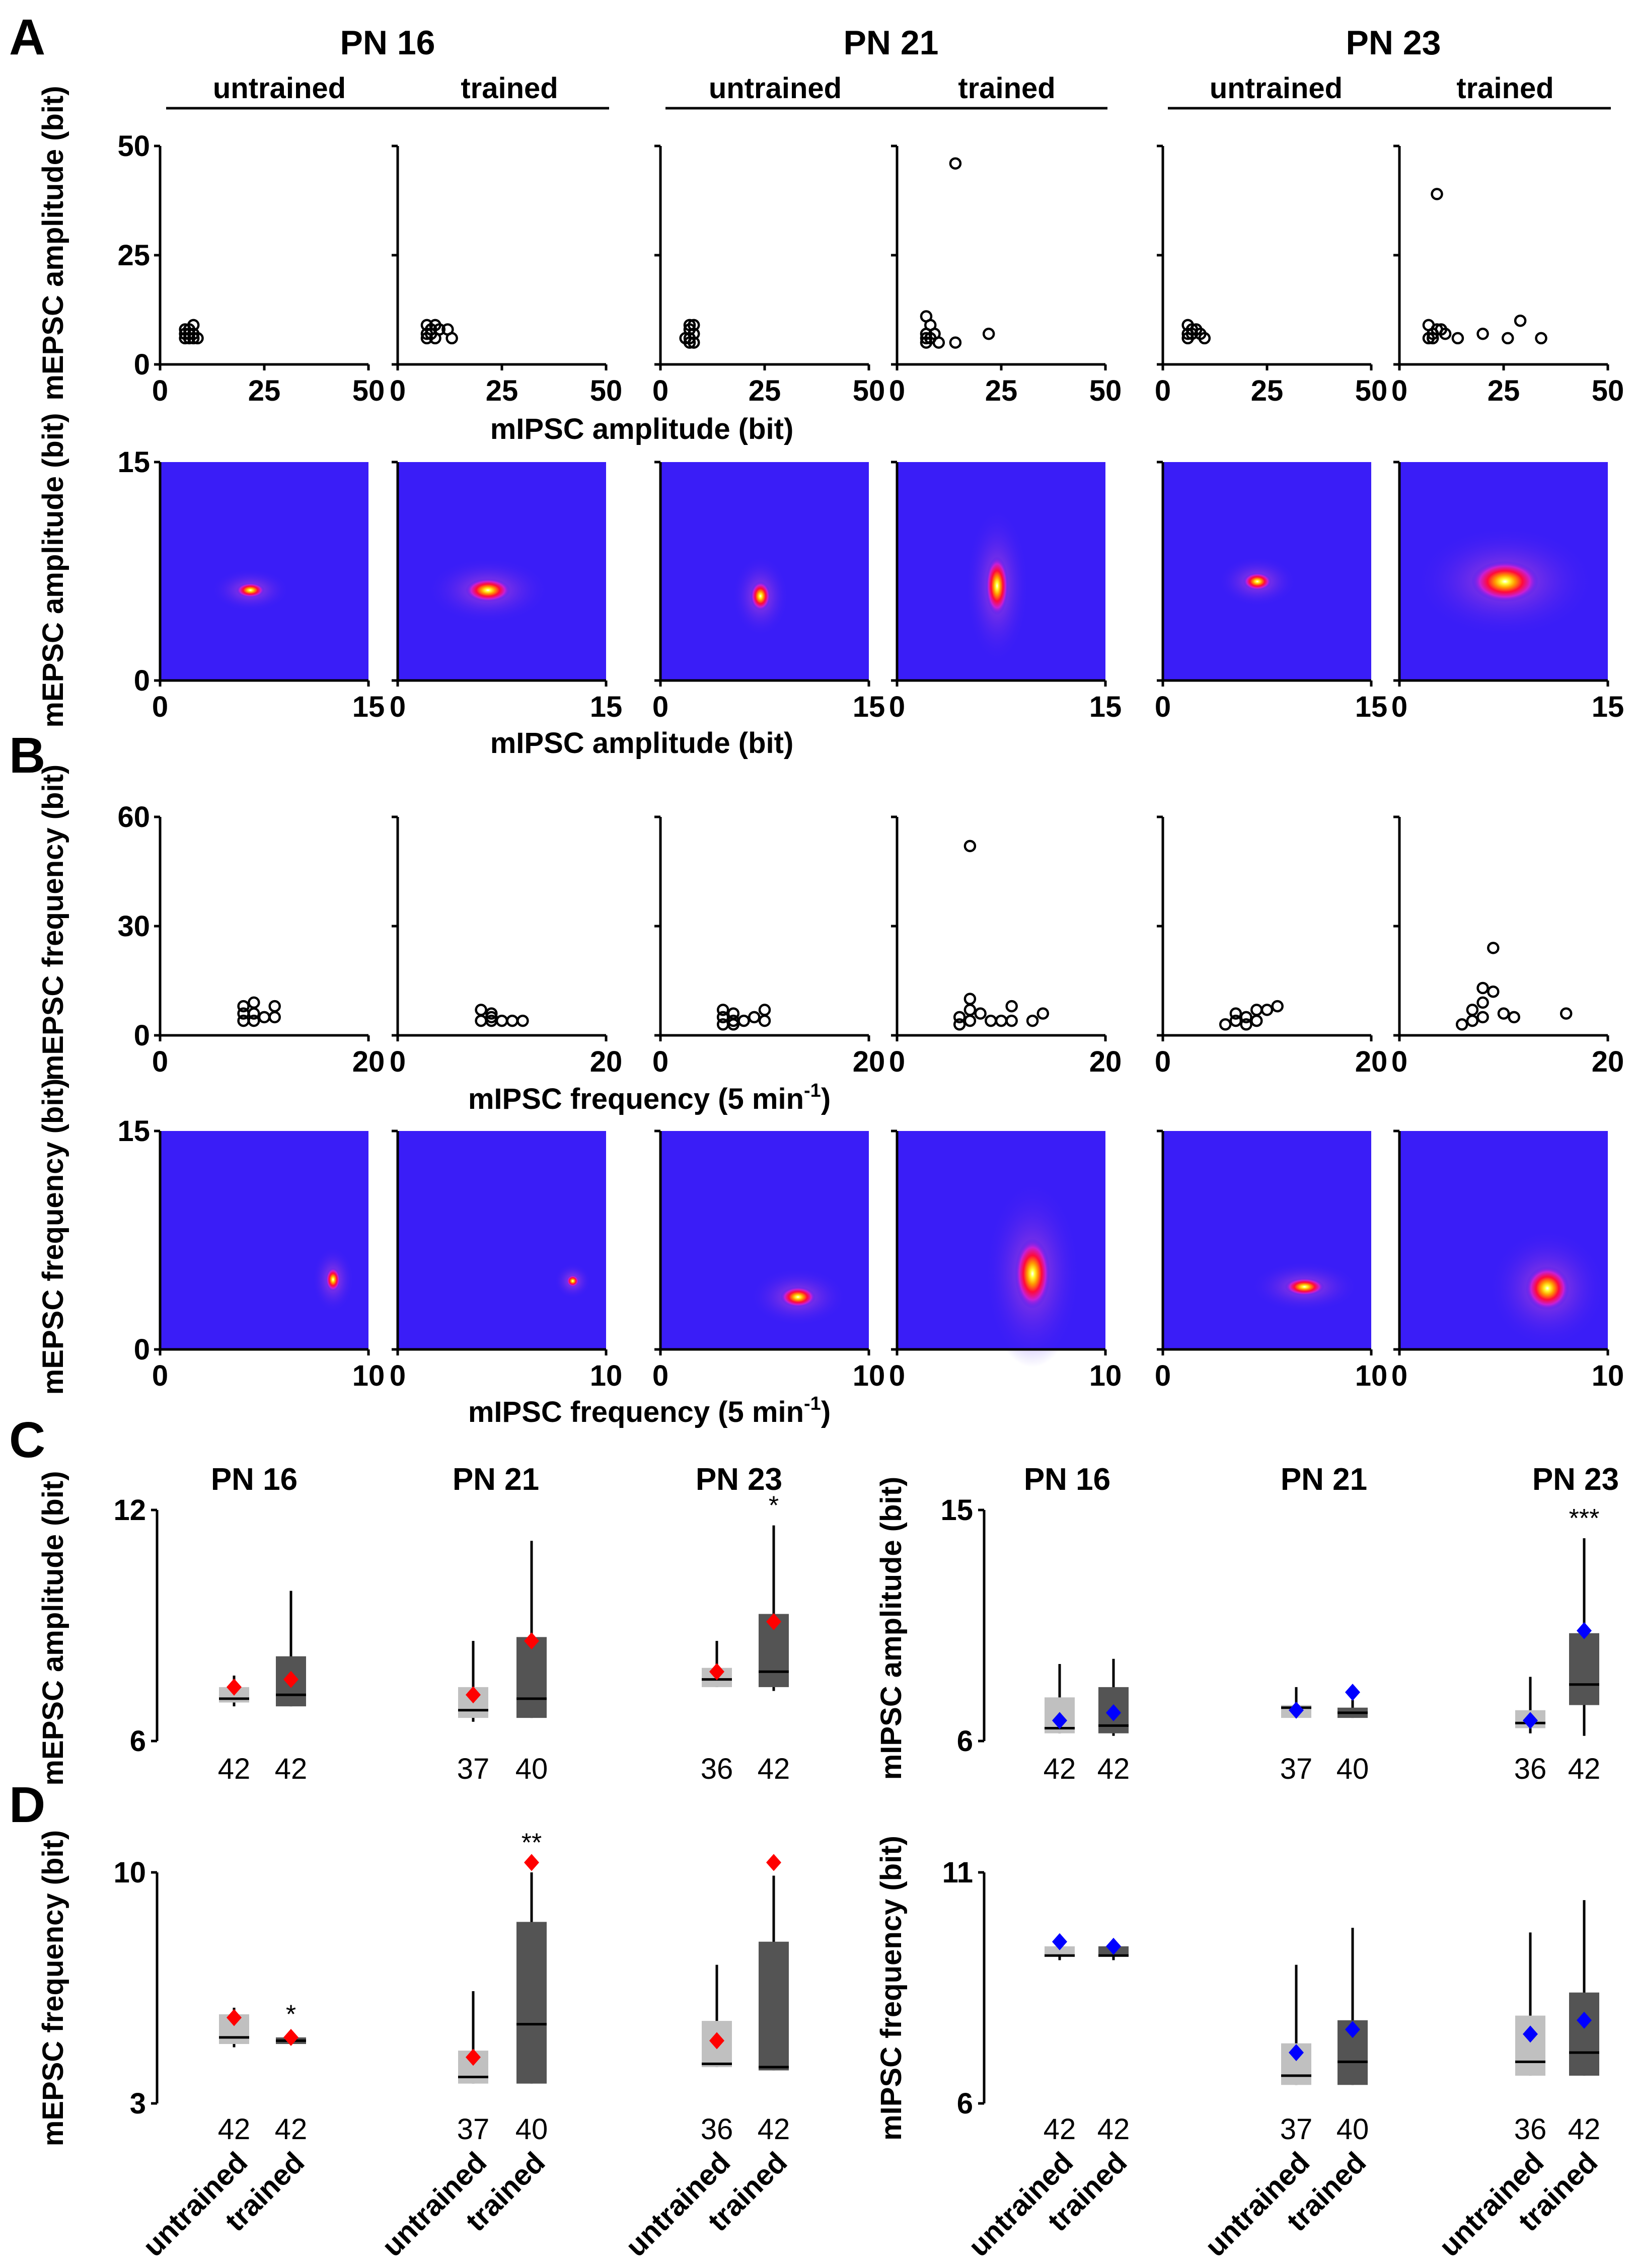  What do you see at coordinates (133, 1131) in the screenshot?
I see `y-tick-label: 15` at bounding box center [133, 1131].